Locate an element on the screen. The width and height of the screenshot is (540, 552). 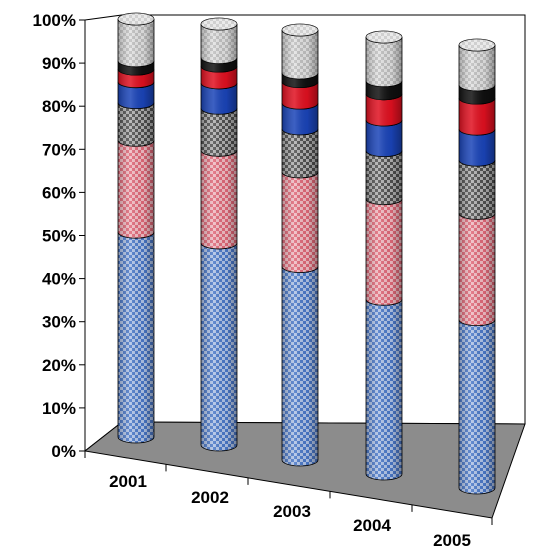
x-tick-label-2001: 2001 is located at coordinates (128, 481).